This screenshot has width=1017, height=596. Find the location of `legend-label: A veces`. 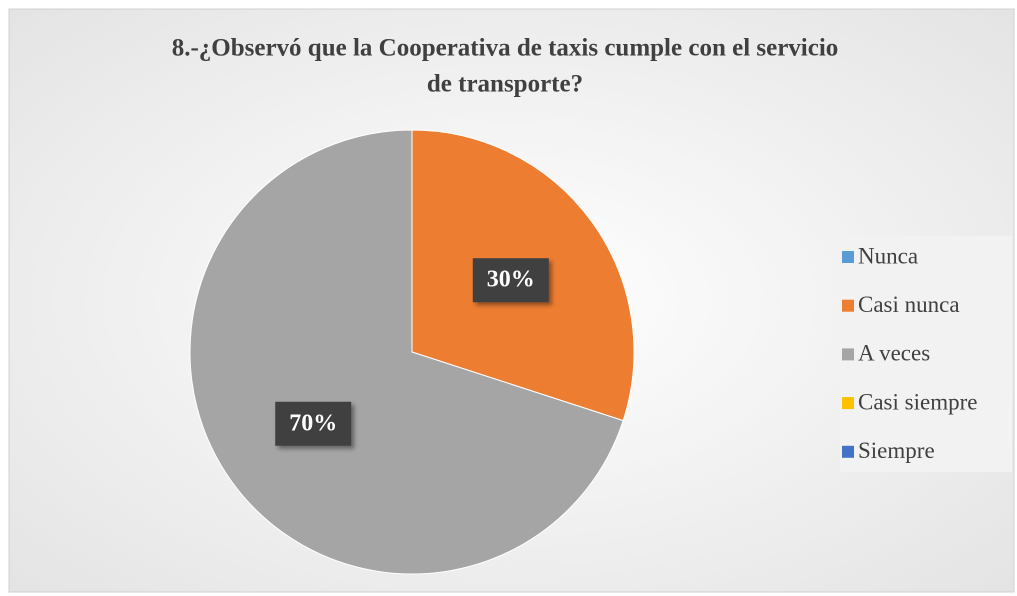

legend-label: A veces is located at coordinates (894, 353).